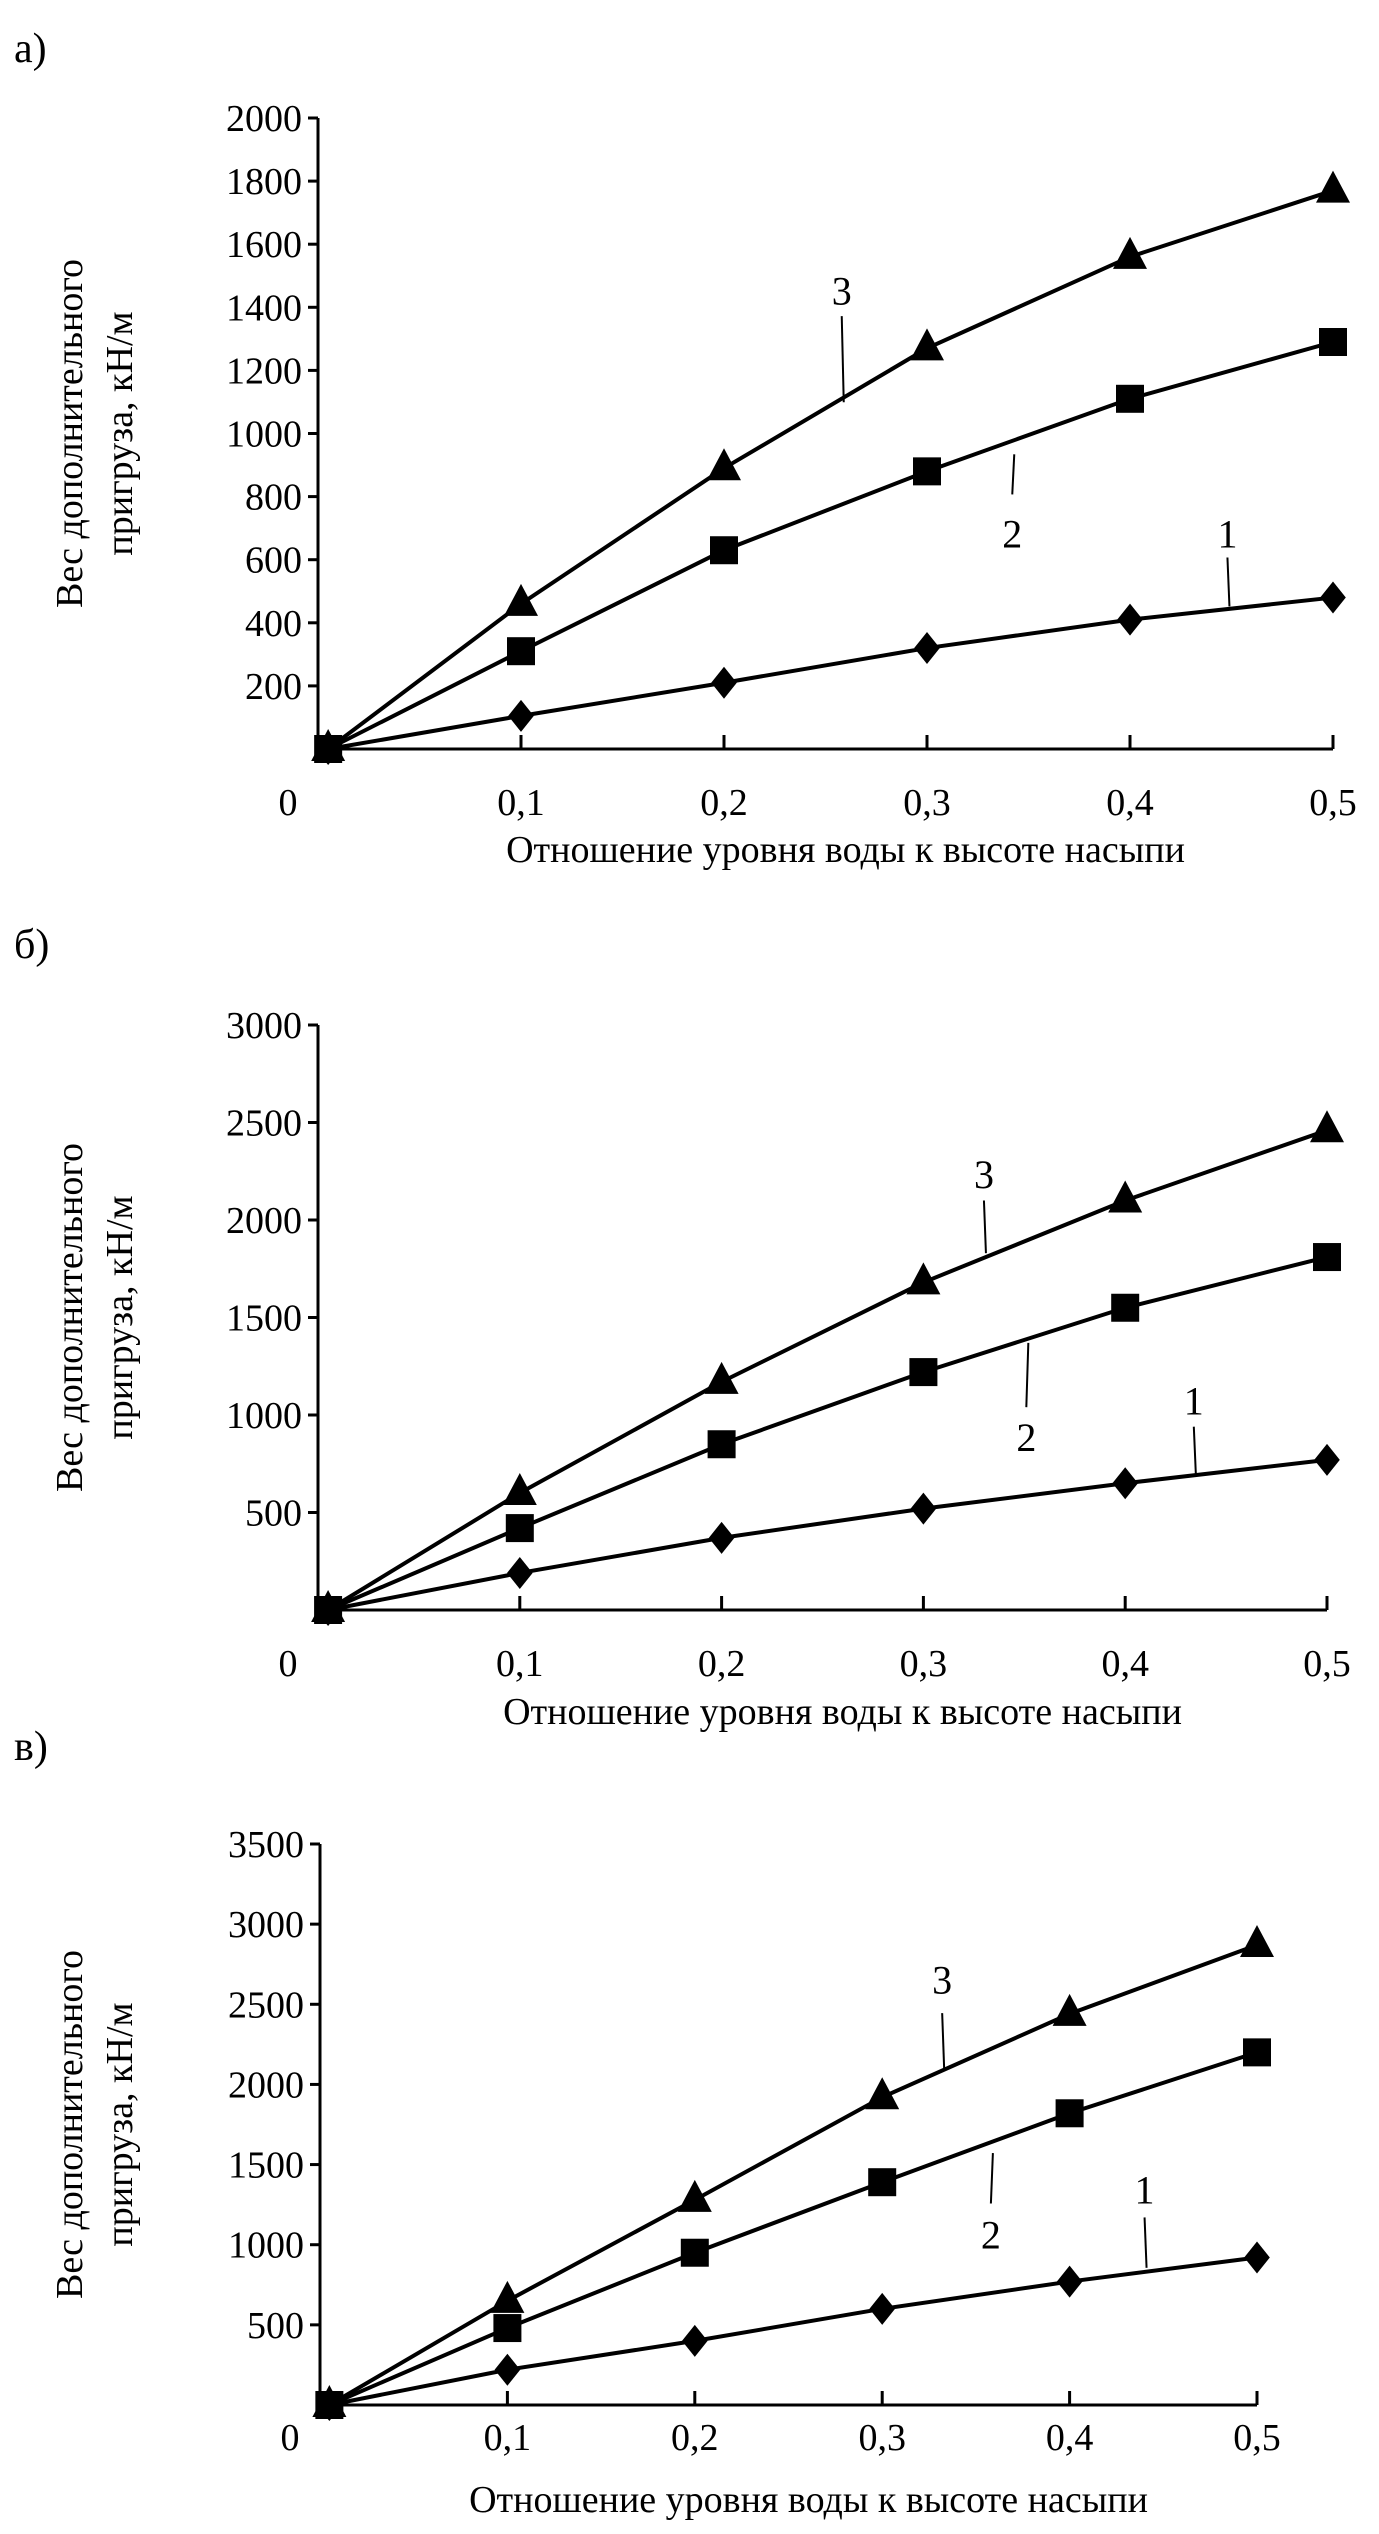 Image resolution: width=1379 pixels, height=2534 pixels. Describe the element at coordinates (70, 1317) in the screenshot. I see `y-axis-title-line: Вес дополнительного` at that location.